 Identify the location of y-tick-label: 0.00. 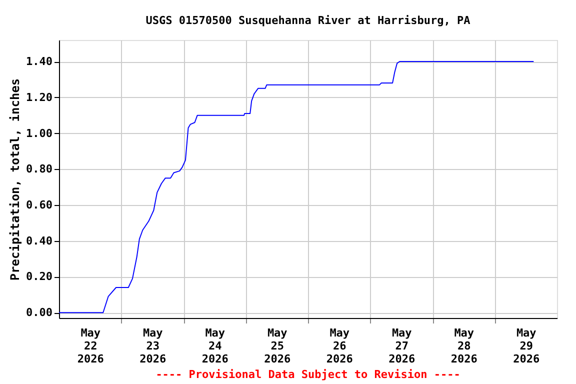
(39, 313).